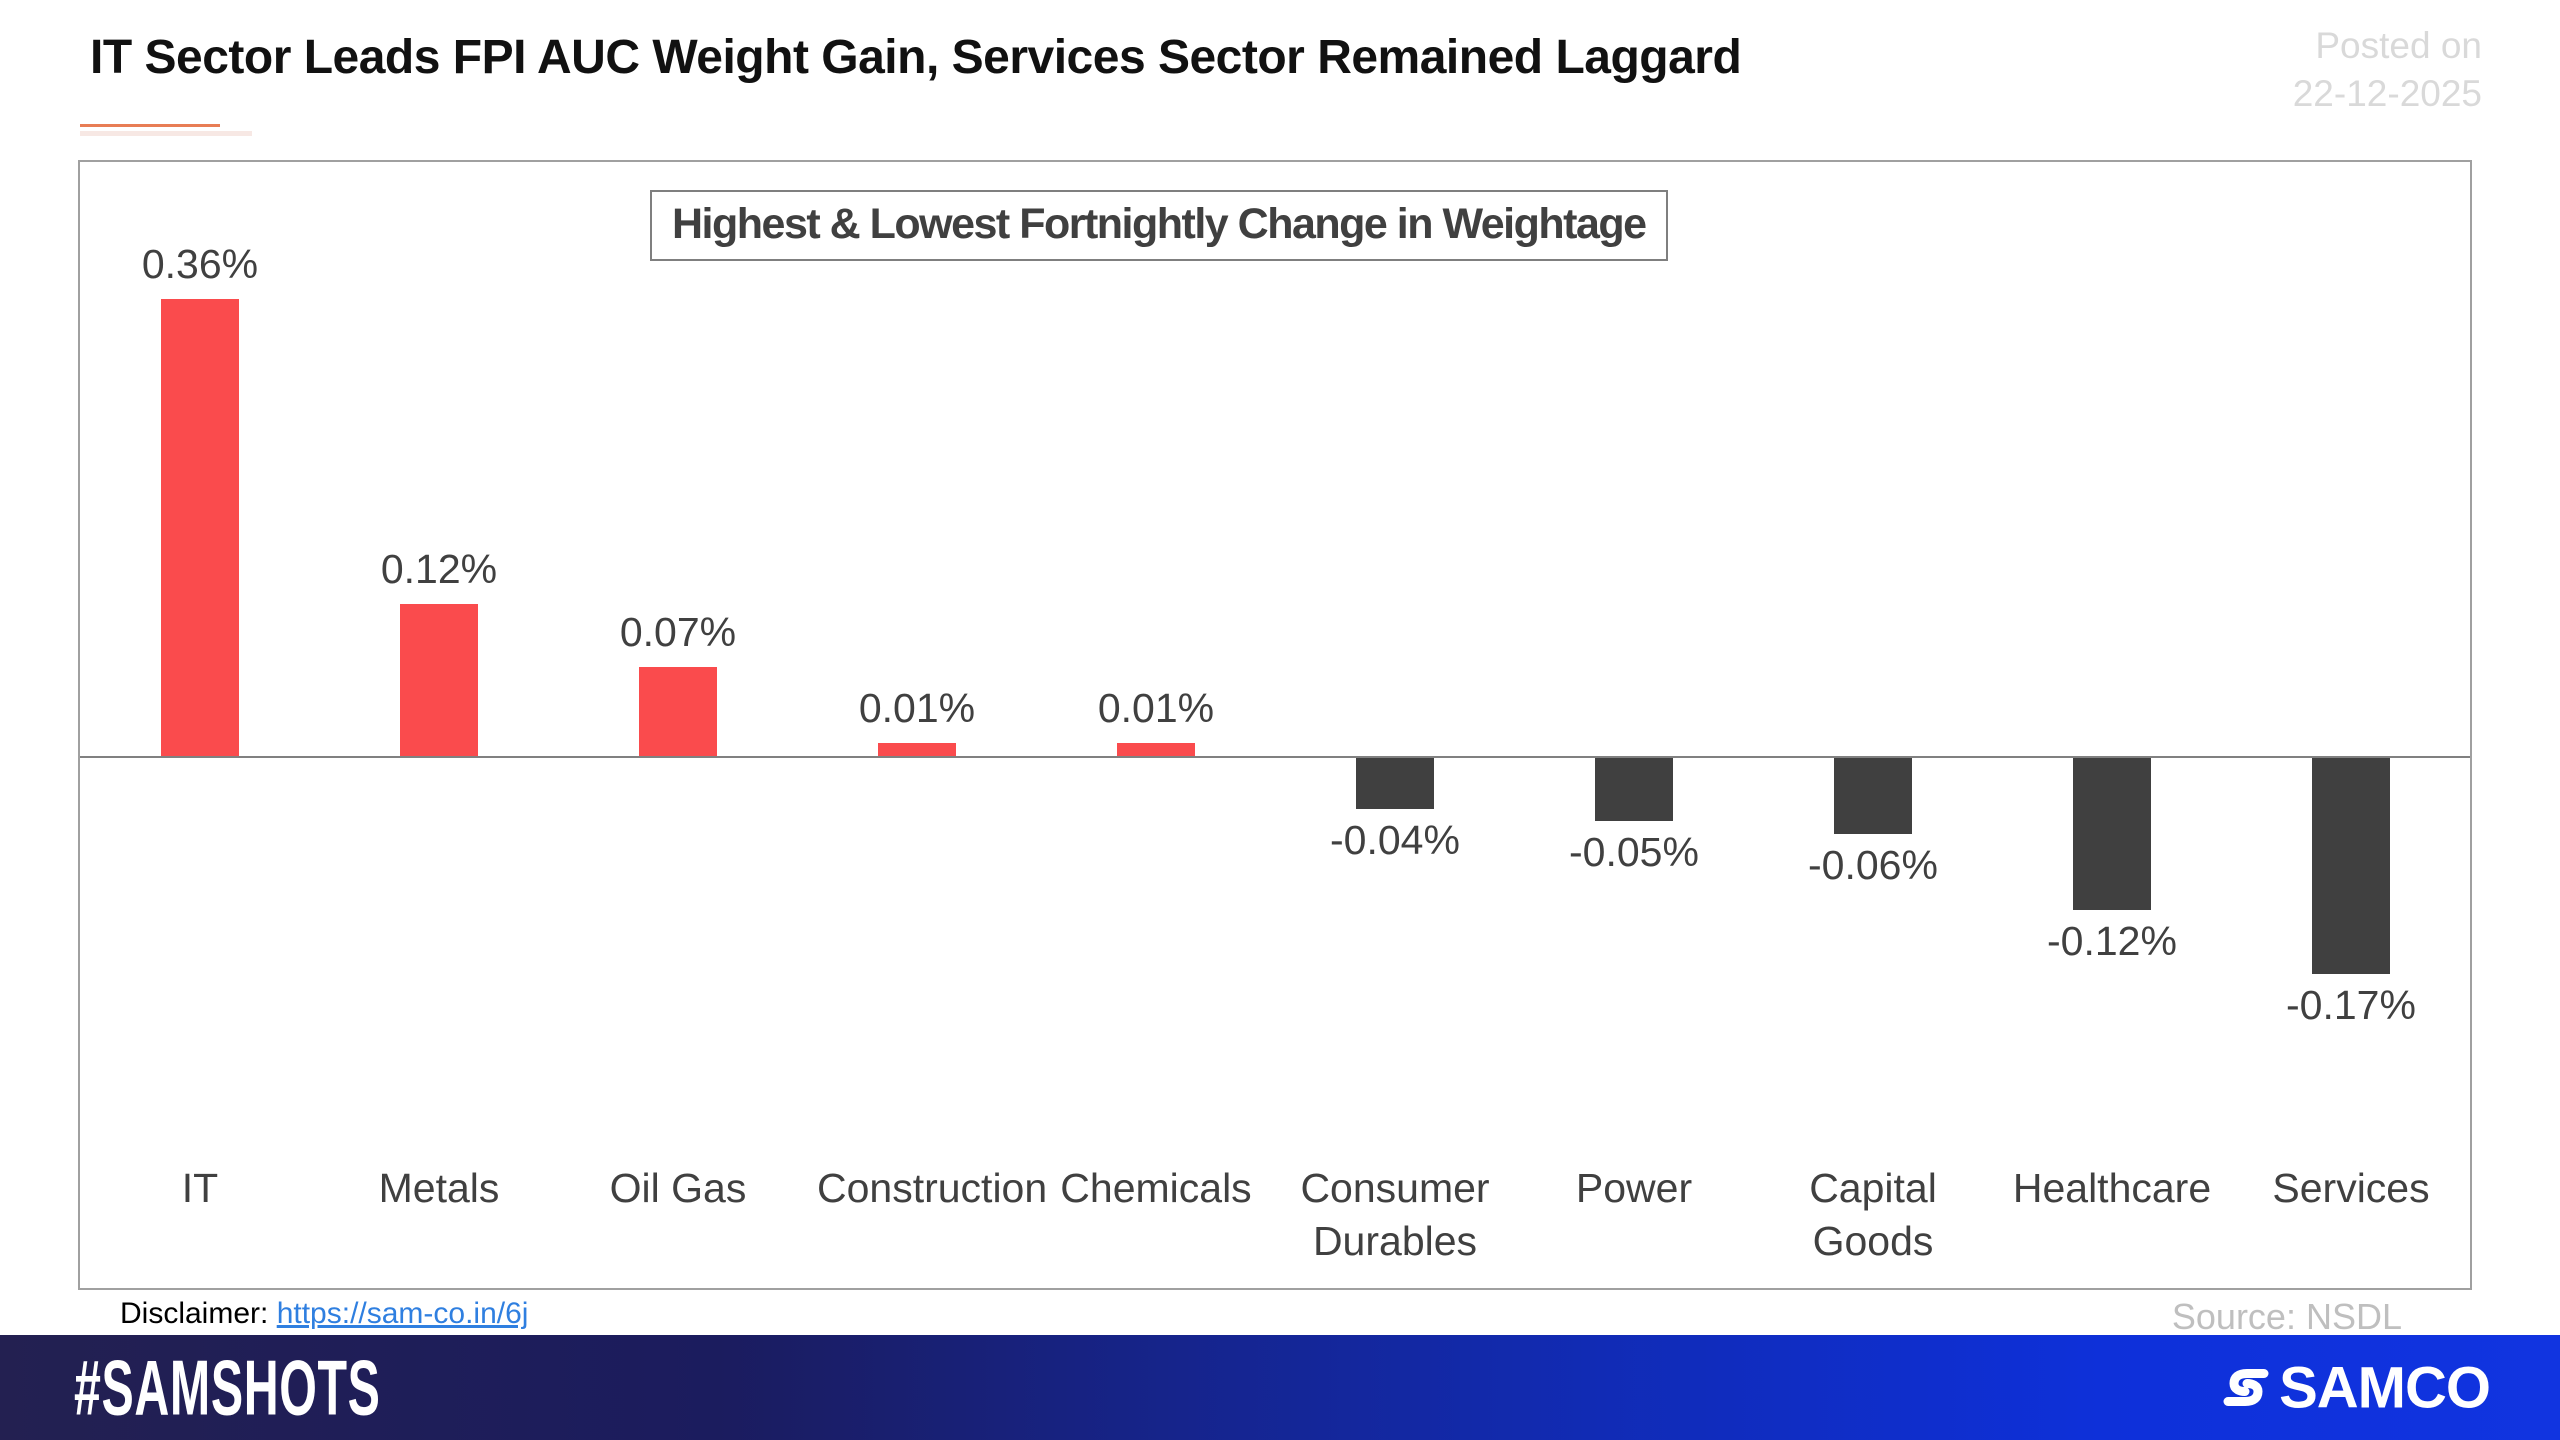 This screenshot has height=1440, width=2560. I want to click on x-axis-line, so click(1275, 757).